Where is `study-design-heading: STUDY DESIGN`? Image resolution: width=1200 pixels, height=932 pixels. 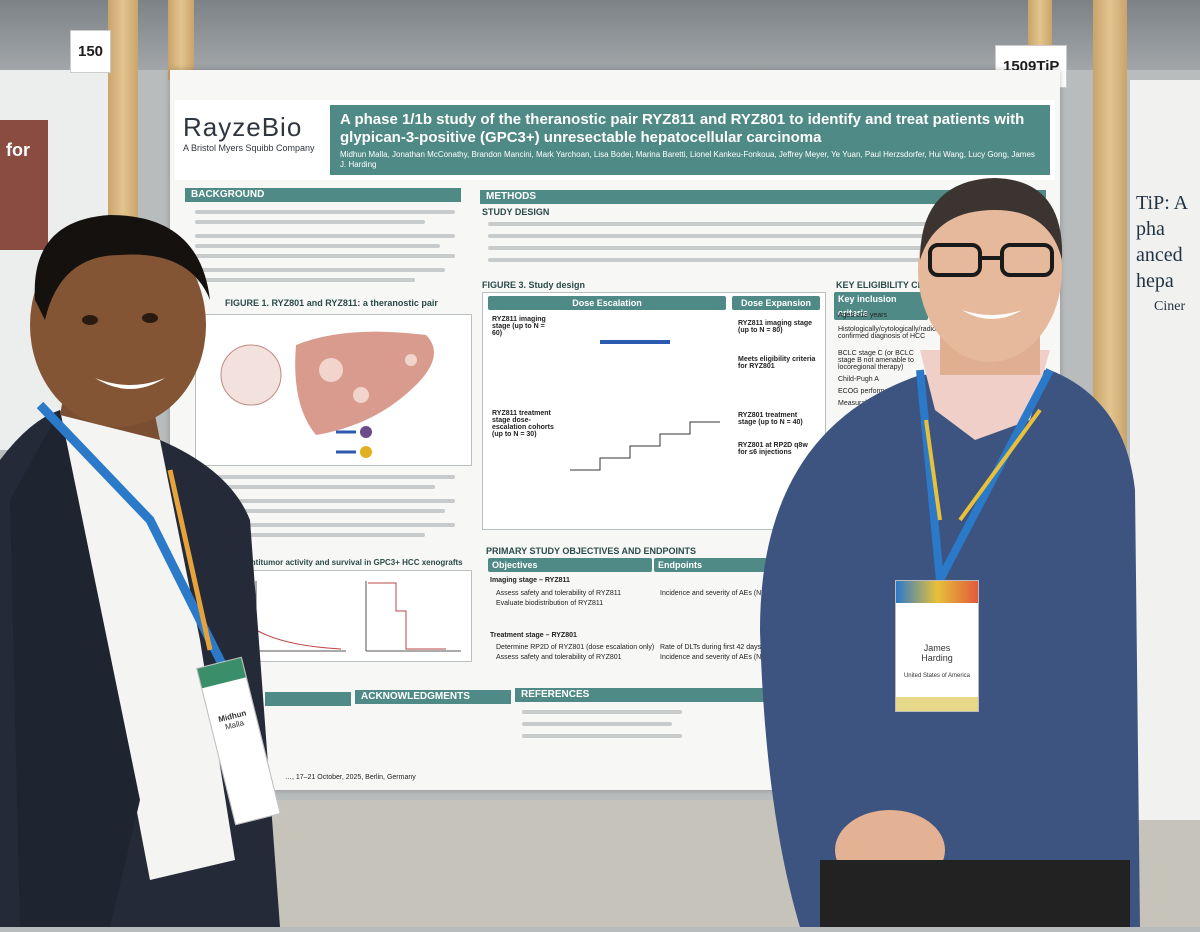 study-design-heading: STUDY DESIGN is located at coordinates (516, 212).